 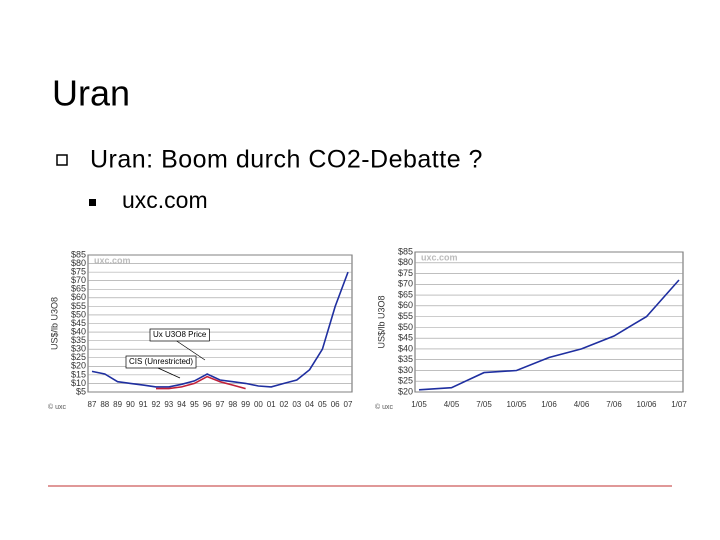 What do you see at coordinates (646, 404) in the screenshot?
I see `x-tick-label: 10/06` at bounding box center [646, 404].